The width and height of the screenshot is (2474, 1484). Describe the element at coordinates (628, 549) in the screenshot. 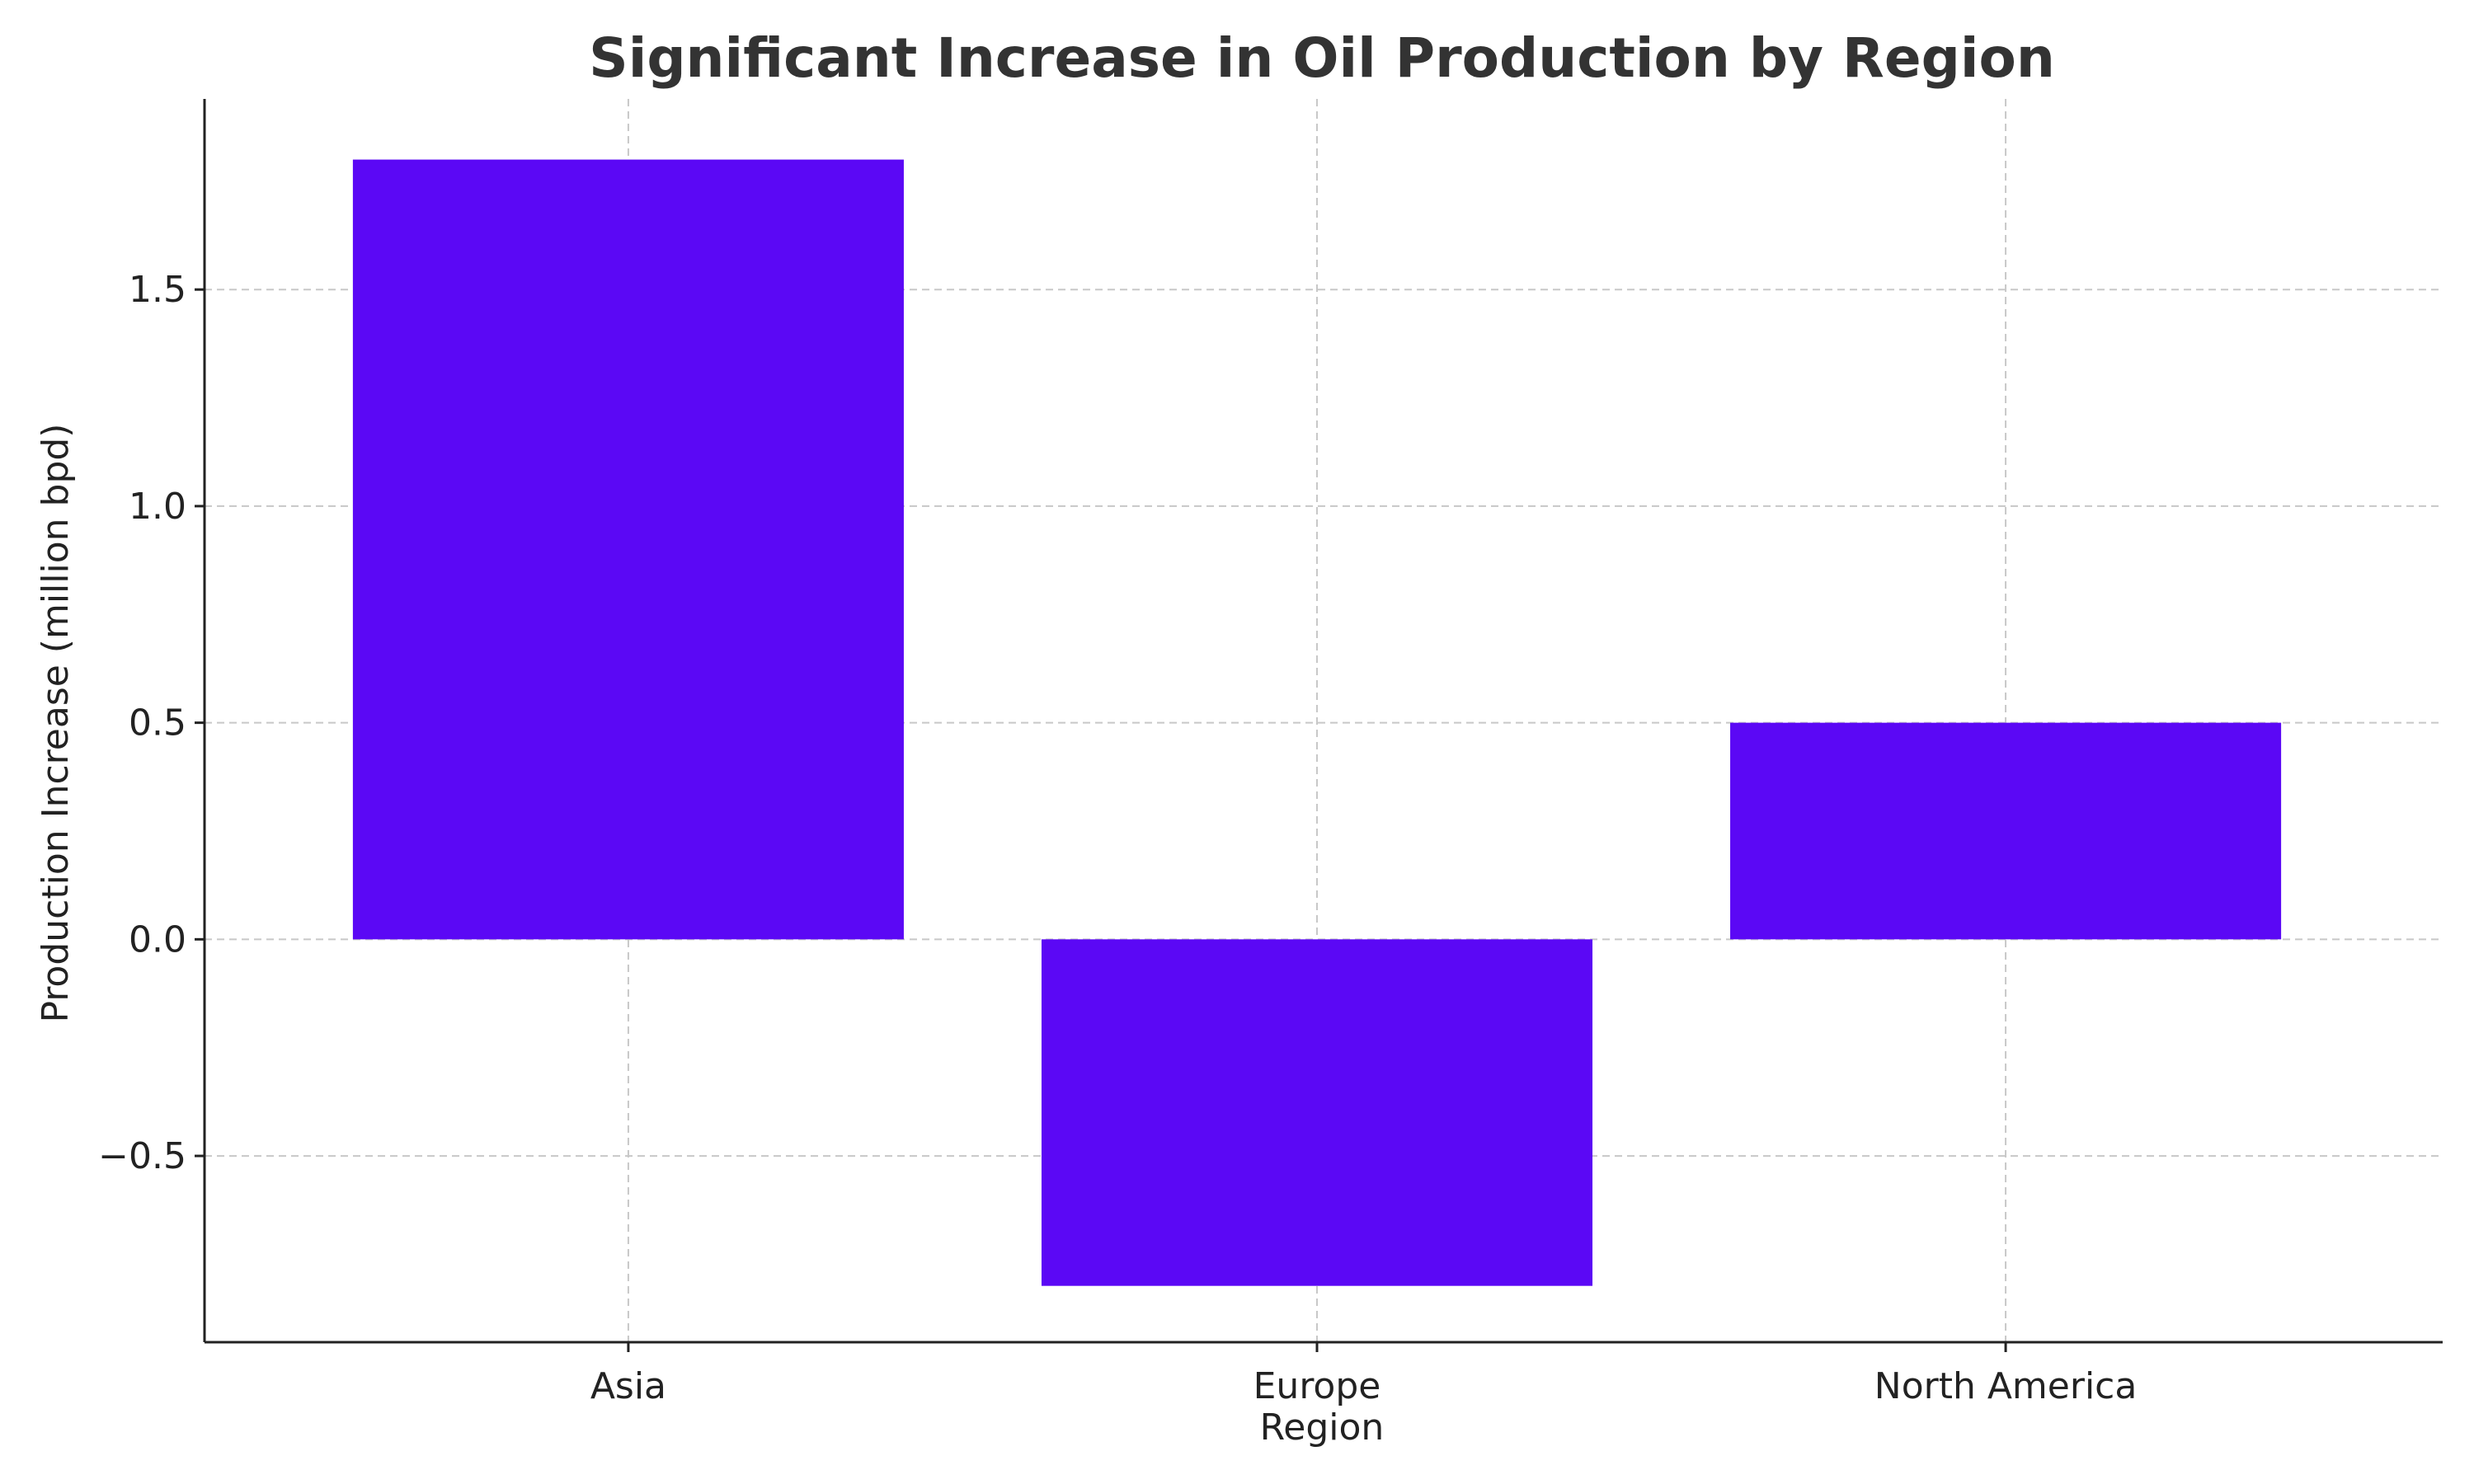

I see `bar-asia` at that location.